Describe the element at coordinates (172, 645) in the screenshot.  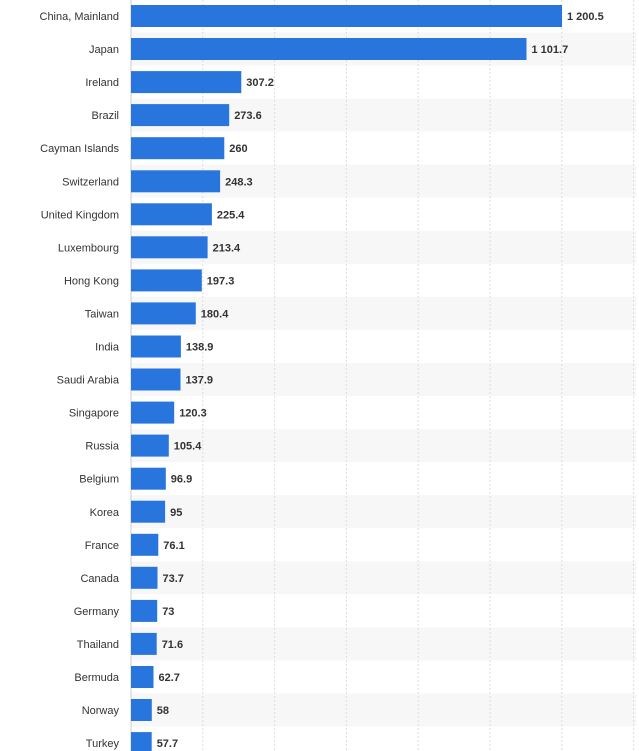
I see `value-label: 71.6` at that location.